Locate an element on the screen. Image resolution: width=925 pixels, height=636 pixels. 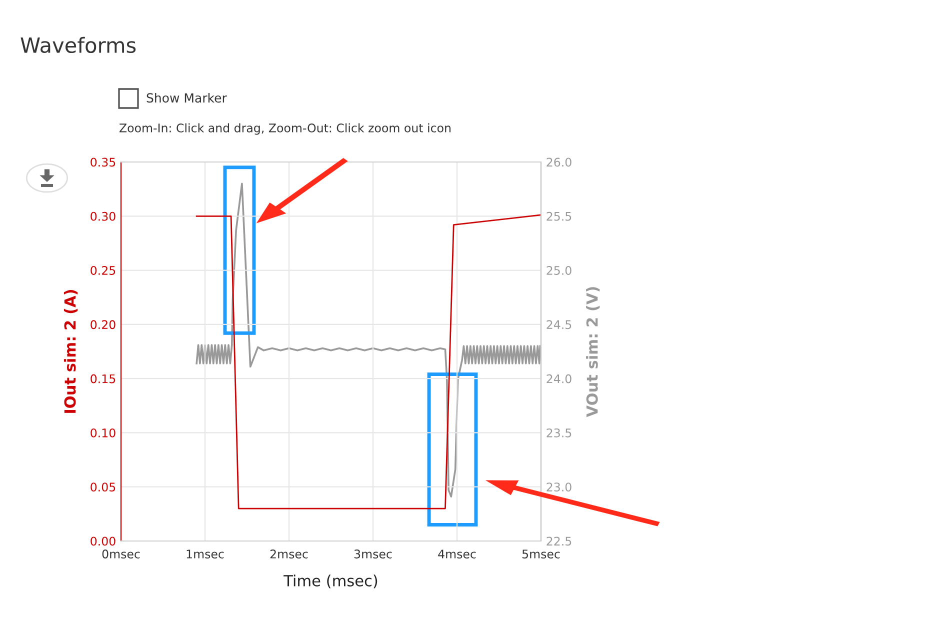
y-tick-label: 0.30 is located at coordinates (103, 216).